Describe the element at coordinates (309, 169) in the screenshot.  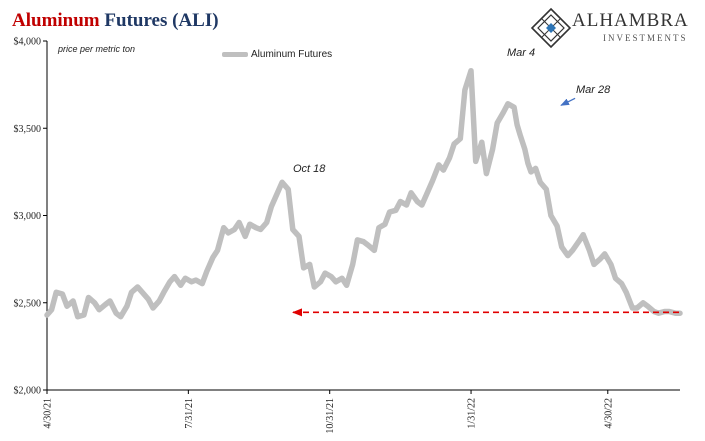
I see `annotation-oct18: Oct 18` at that location.